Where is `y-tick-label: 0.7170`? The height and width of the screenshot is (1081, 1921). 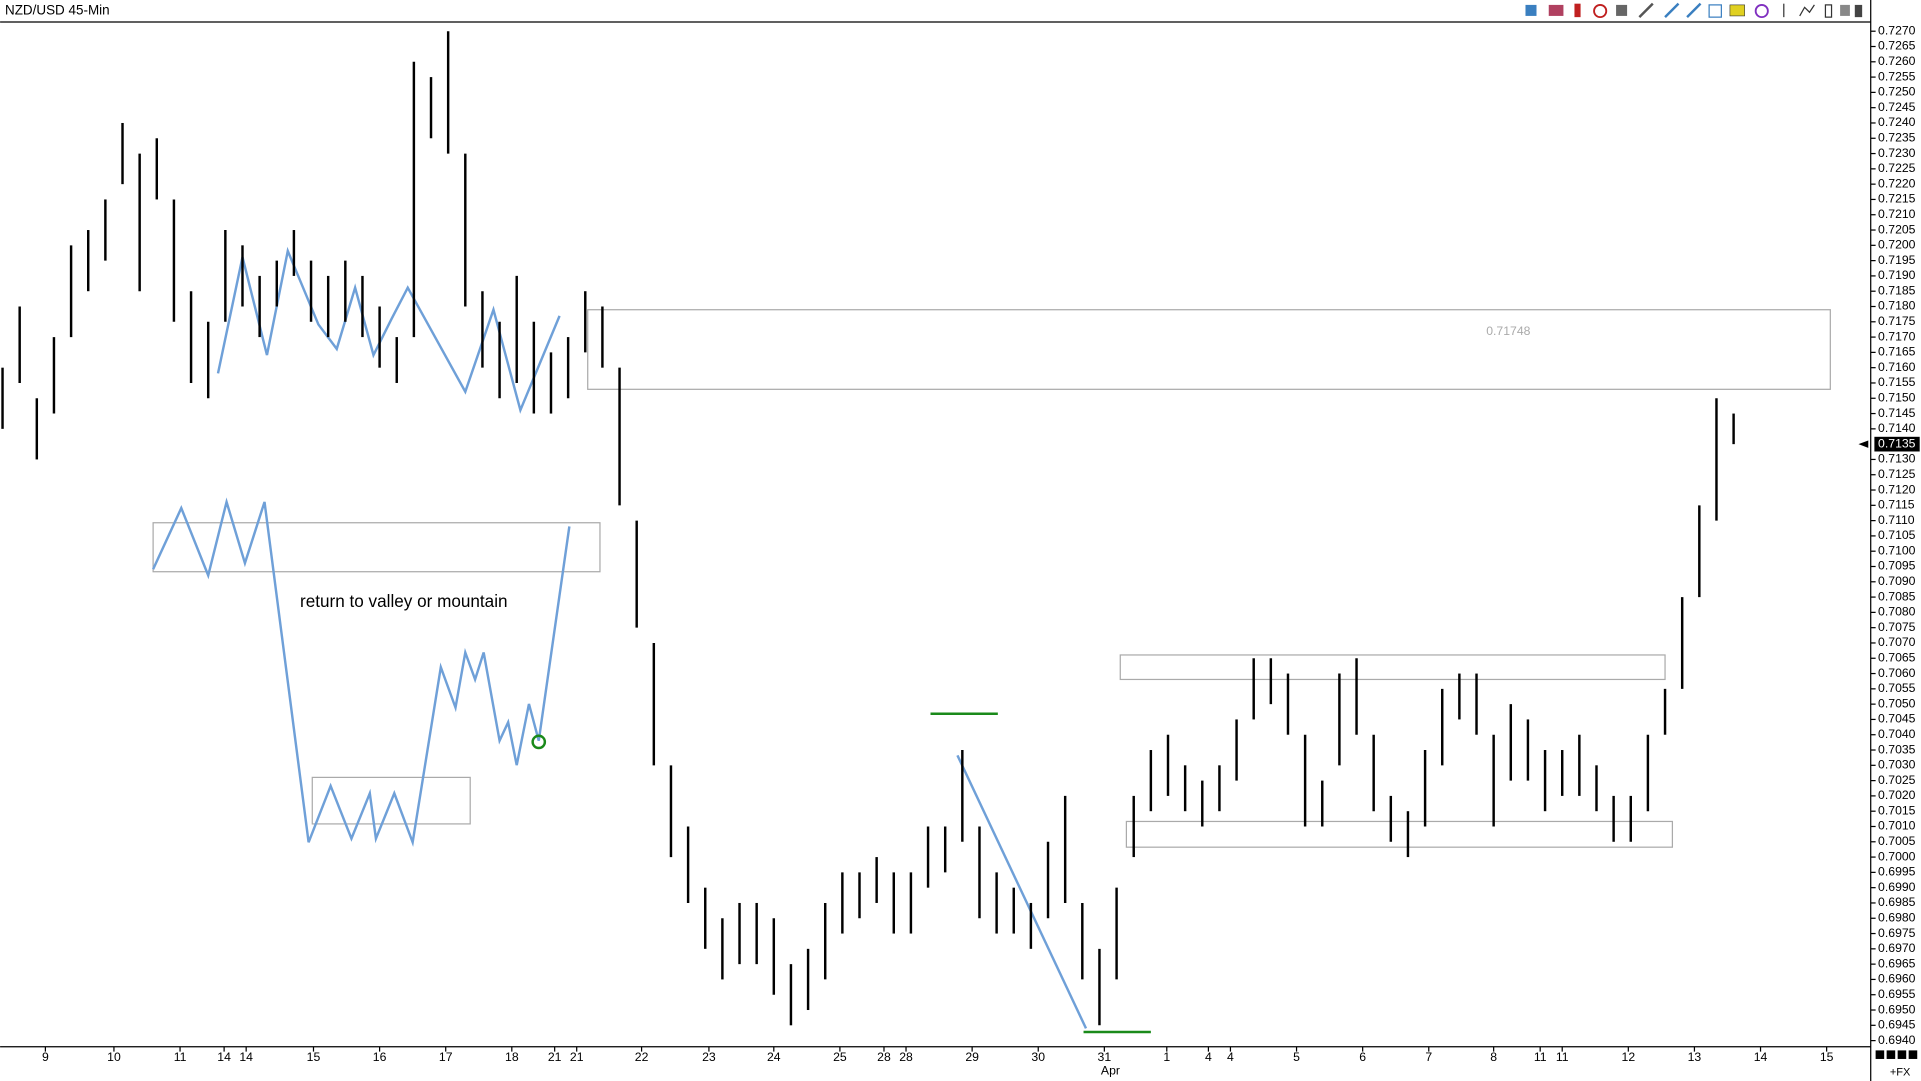
y-tick-label: 0.7170 is located at coordinates (1897, 336).